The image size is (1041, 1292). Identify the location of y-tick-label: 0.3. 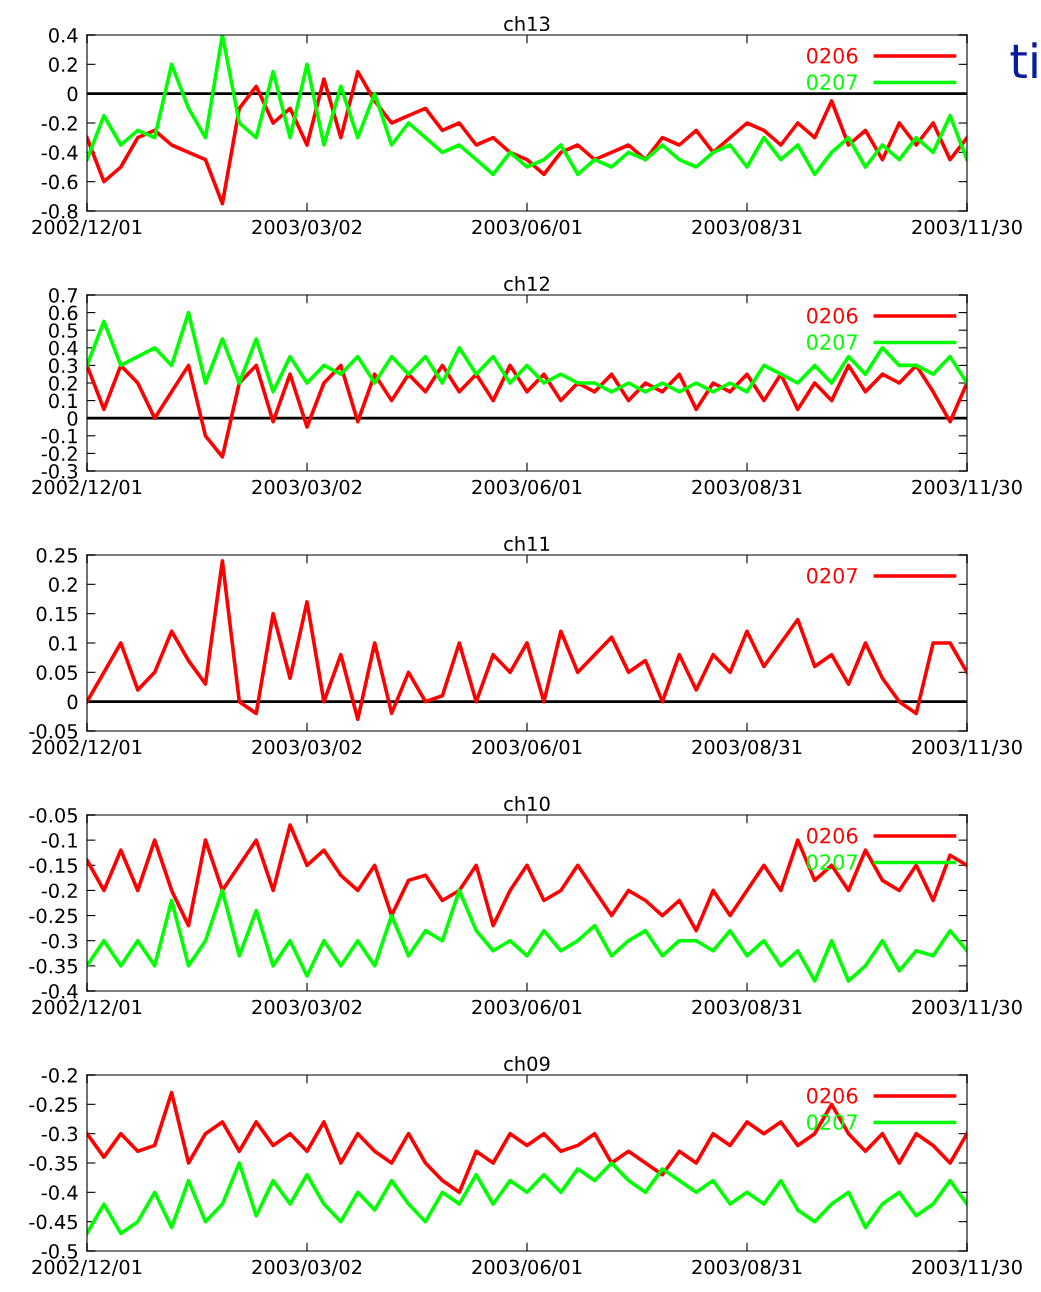
(63, 366).